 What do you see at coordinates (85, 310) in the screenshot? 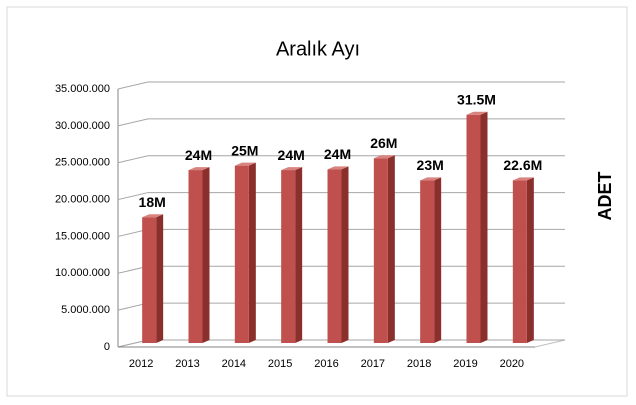
I see `y-tick-label: 5.000.000` at bounding box center [85, 310].